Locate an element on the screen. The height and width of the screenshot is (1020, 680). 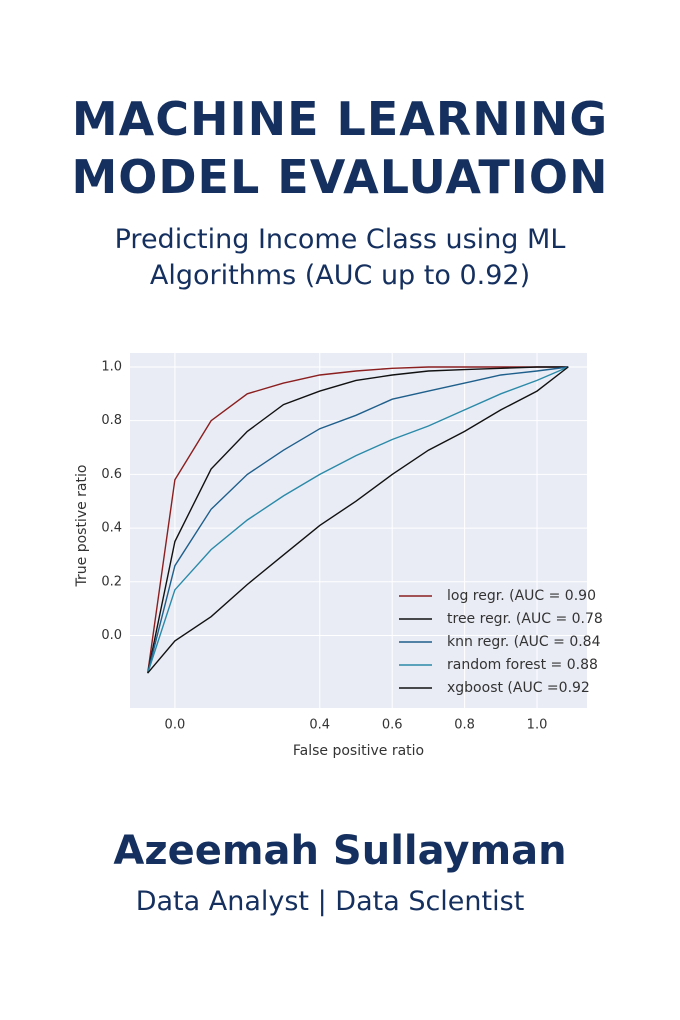
y-tick-label: 0.4 is located at coordinates (111, 528).